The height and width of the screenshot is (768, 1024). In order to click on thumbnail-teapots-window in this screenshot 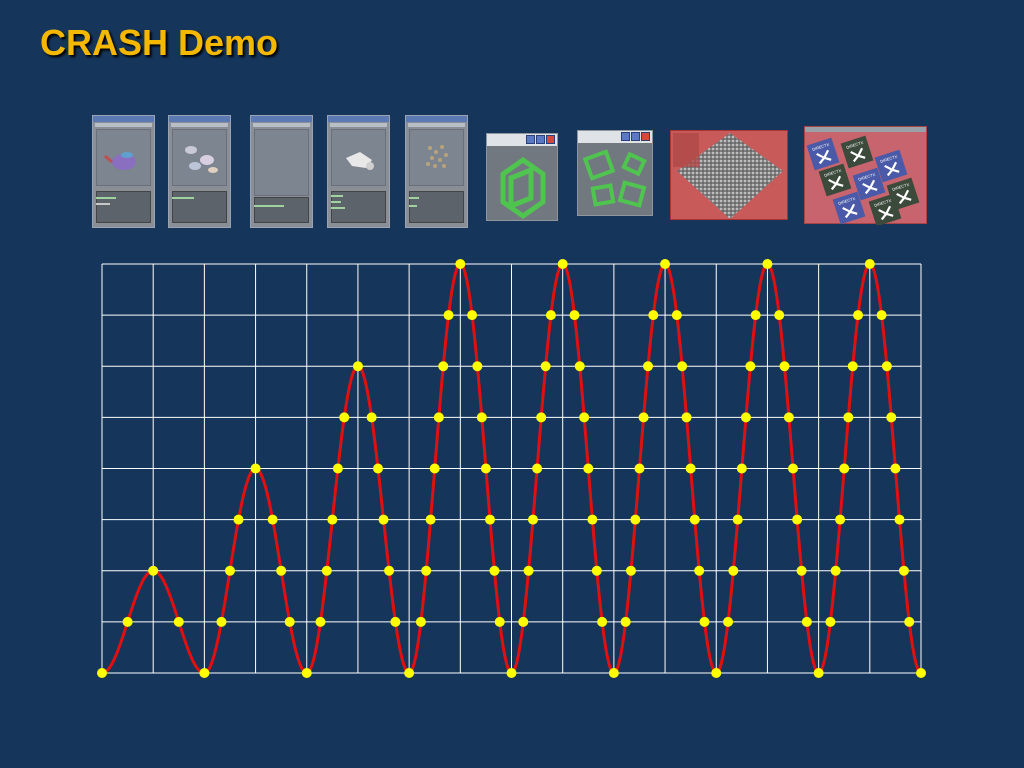, I will do `click(199, 171)`.